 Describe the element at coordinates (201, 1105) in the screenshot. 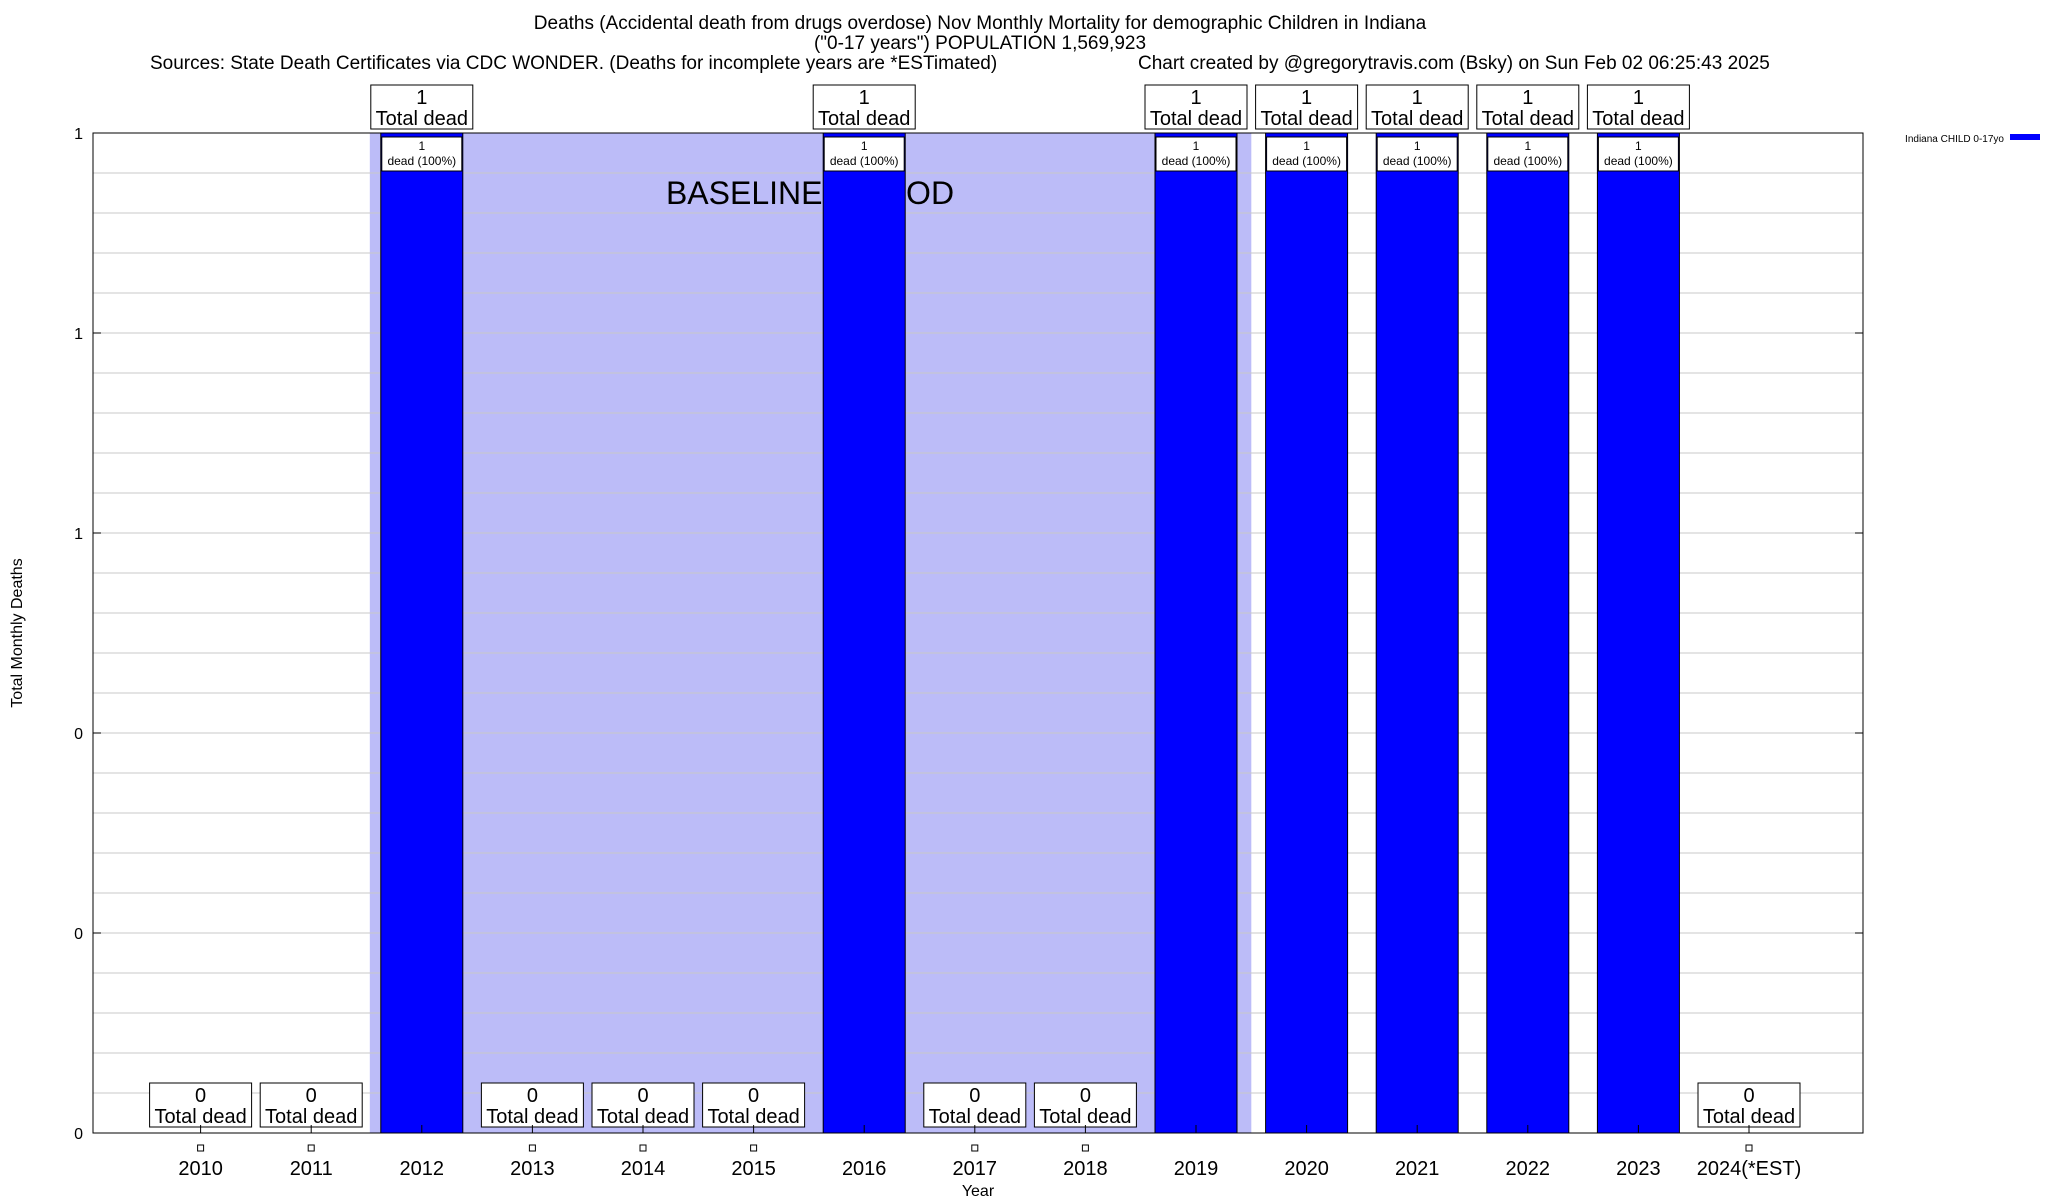

I see `total-box-2010` at that location.